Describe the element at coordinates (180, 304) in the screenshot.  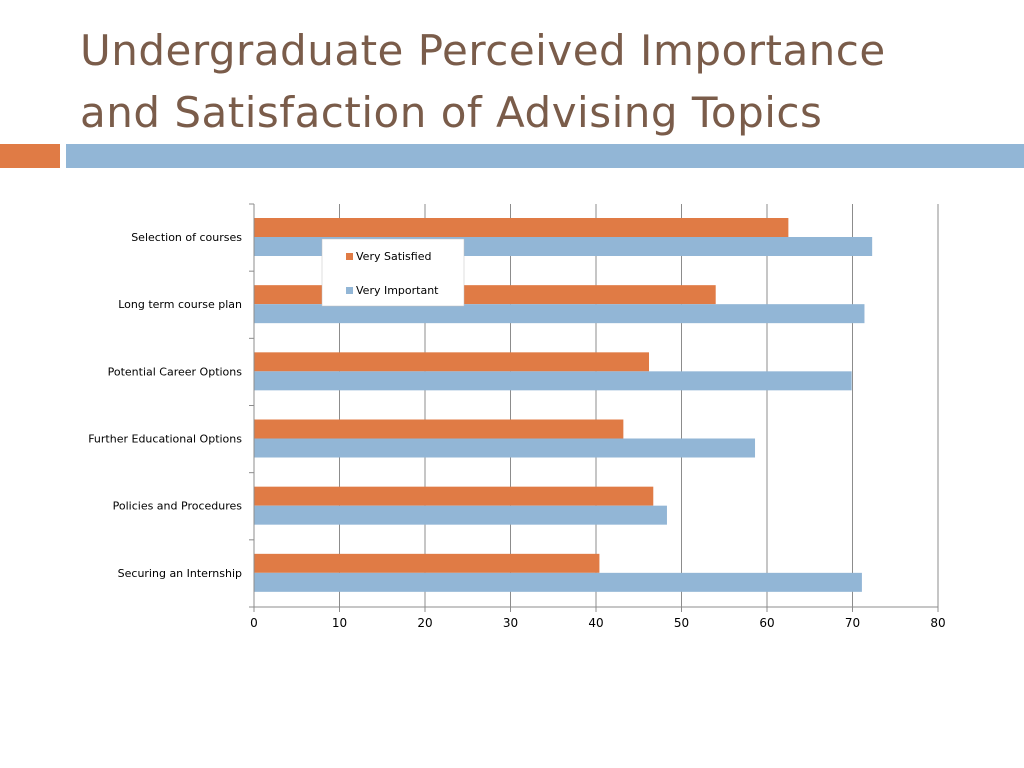
I see `category-label: Long term course plan` at that location.